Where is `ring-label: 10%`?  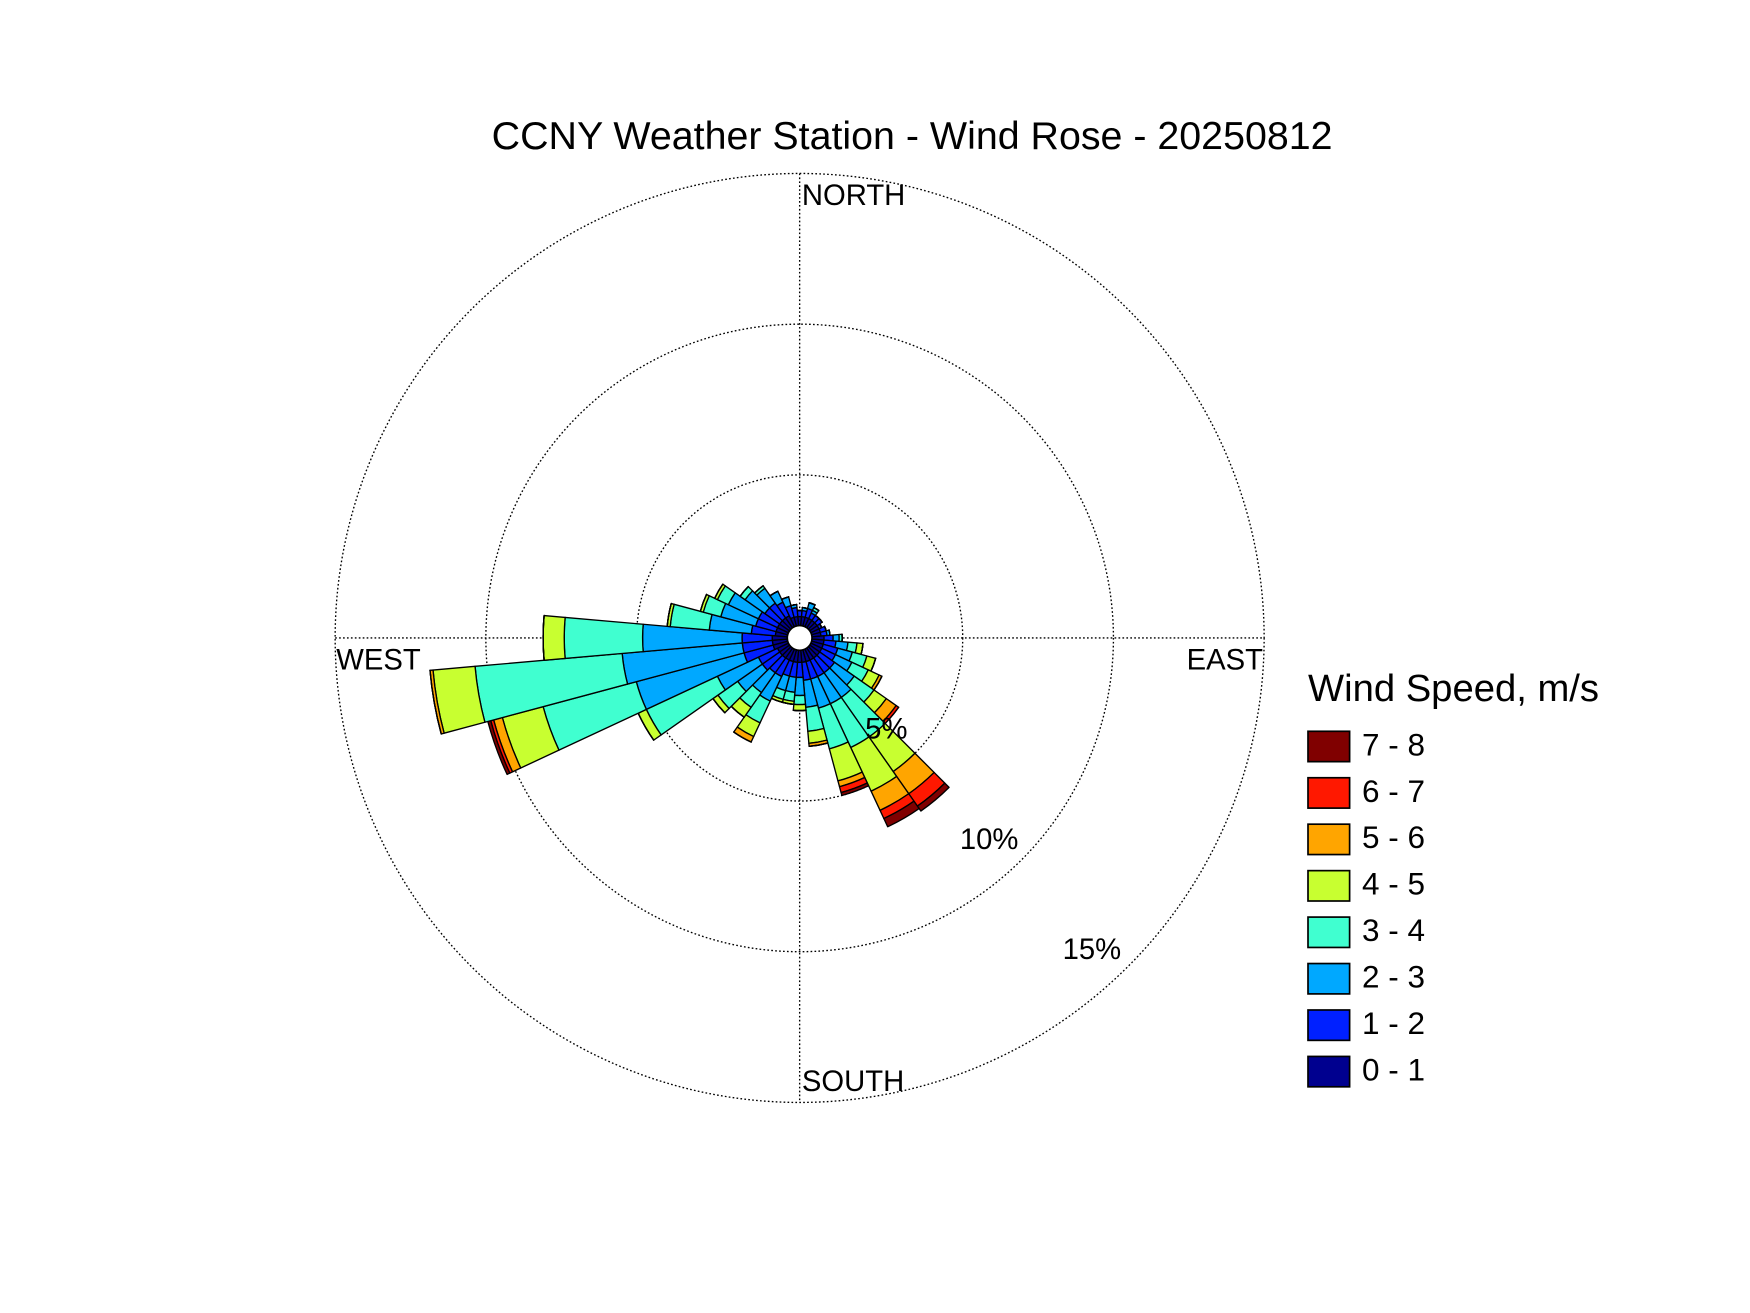 ring-label: 10% is located at coordinates (989, 840).